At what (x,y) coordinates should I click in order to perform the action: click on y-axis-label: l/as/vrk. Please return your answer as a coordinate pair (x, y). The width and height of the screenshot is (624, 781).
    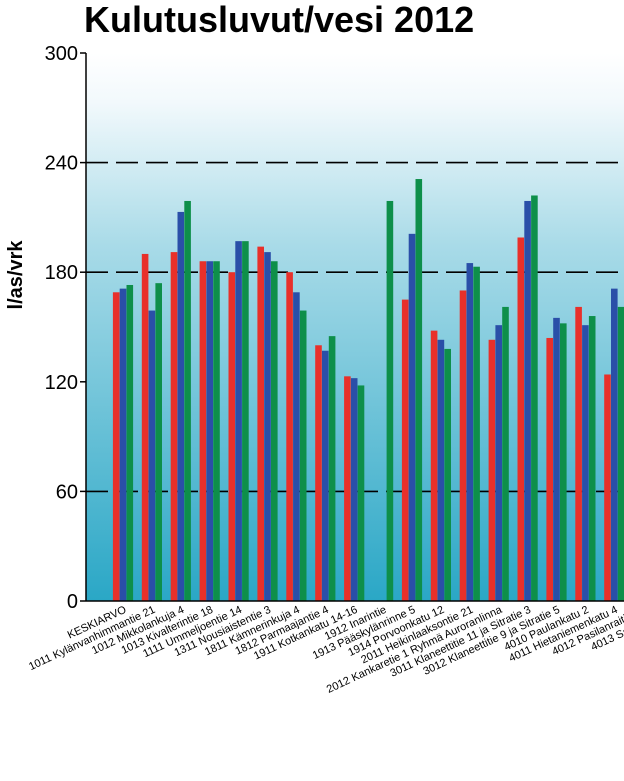
    Looking at the image, I should click on (16, 275).